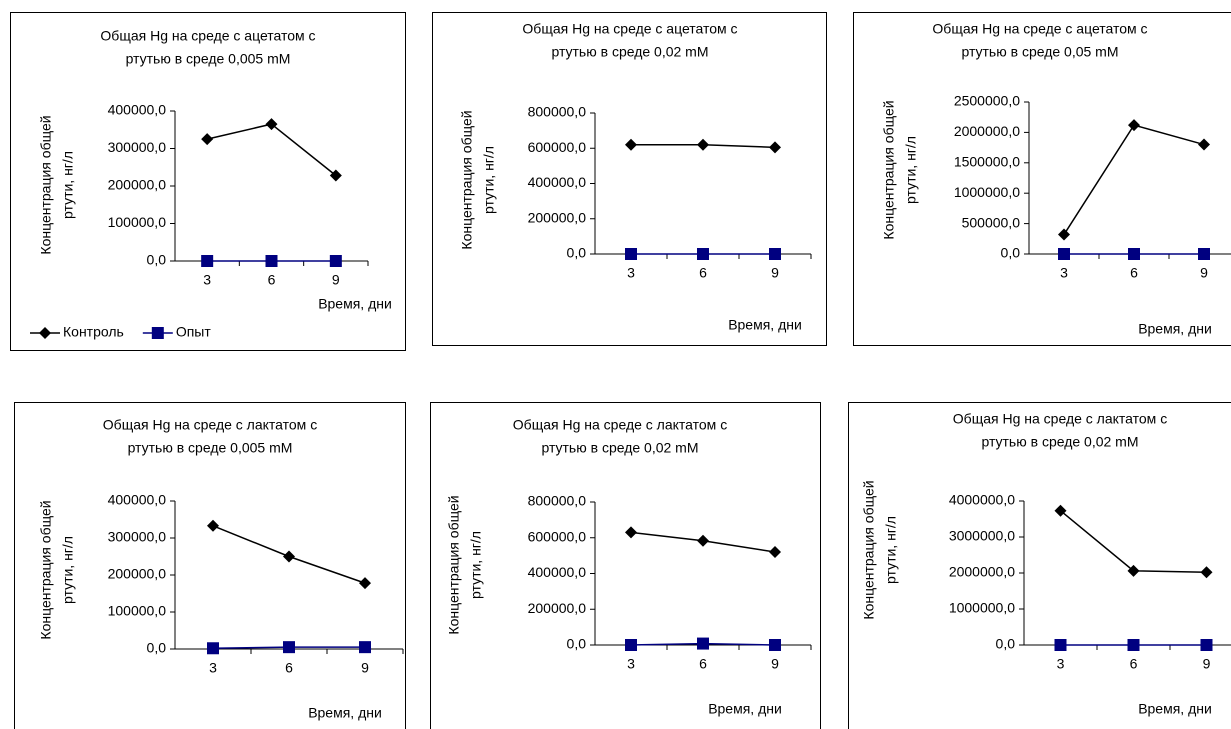 Image resolution: width=1231 pixels, height=729 pixels. What do you see at coordinates (557, 147) in the screenshot?
I see `y-tick-label: 600000,0` at bounding box center [557, 147].